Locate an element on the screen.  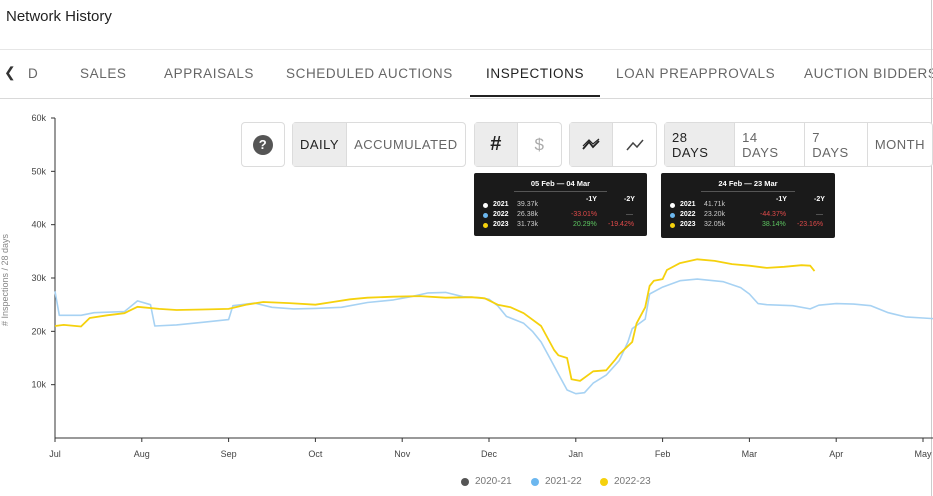
legend-item-2022-23: 2022-23 is located at coordinates (625, 481).